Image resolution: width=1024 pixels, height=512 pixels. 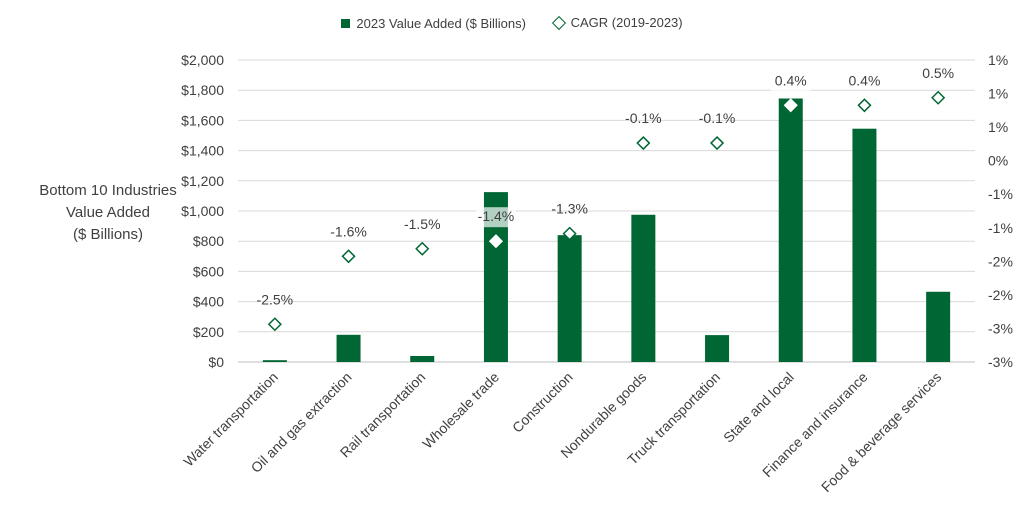 I want to click on right-tick-label: 0%, so click(x=998, y=161).